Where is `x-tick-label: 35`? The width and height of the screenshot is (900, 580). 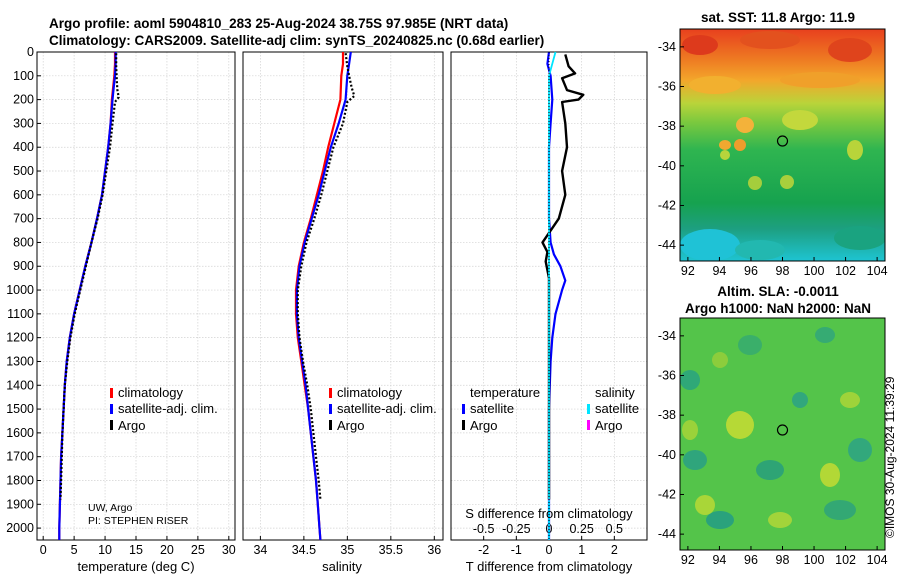
x-tick-label: 35 is located at coordinates (347, 550).